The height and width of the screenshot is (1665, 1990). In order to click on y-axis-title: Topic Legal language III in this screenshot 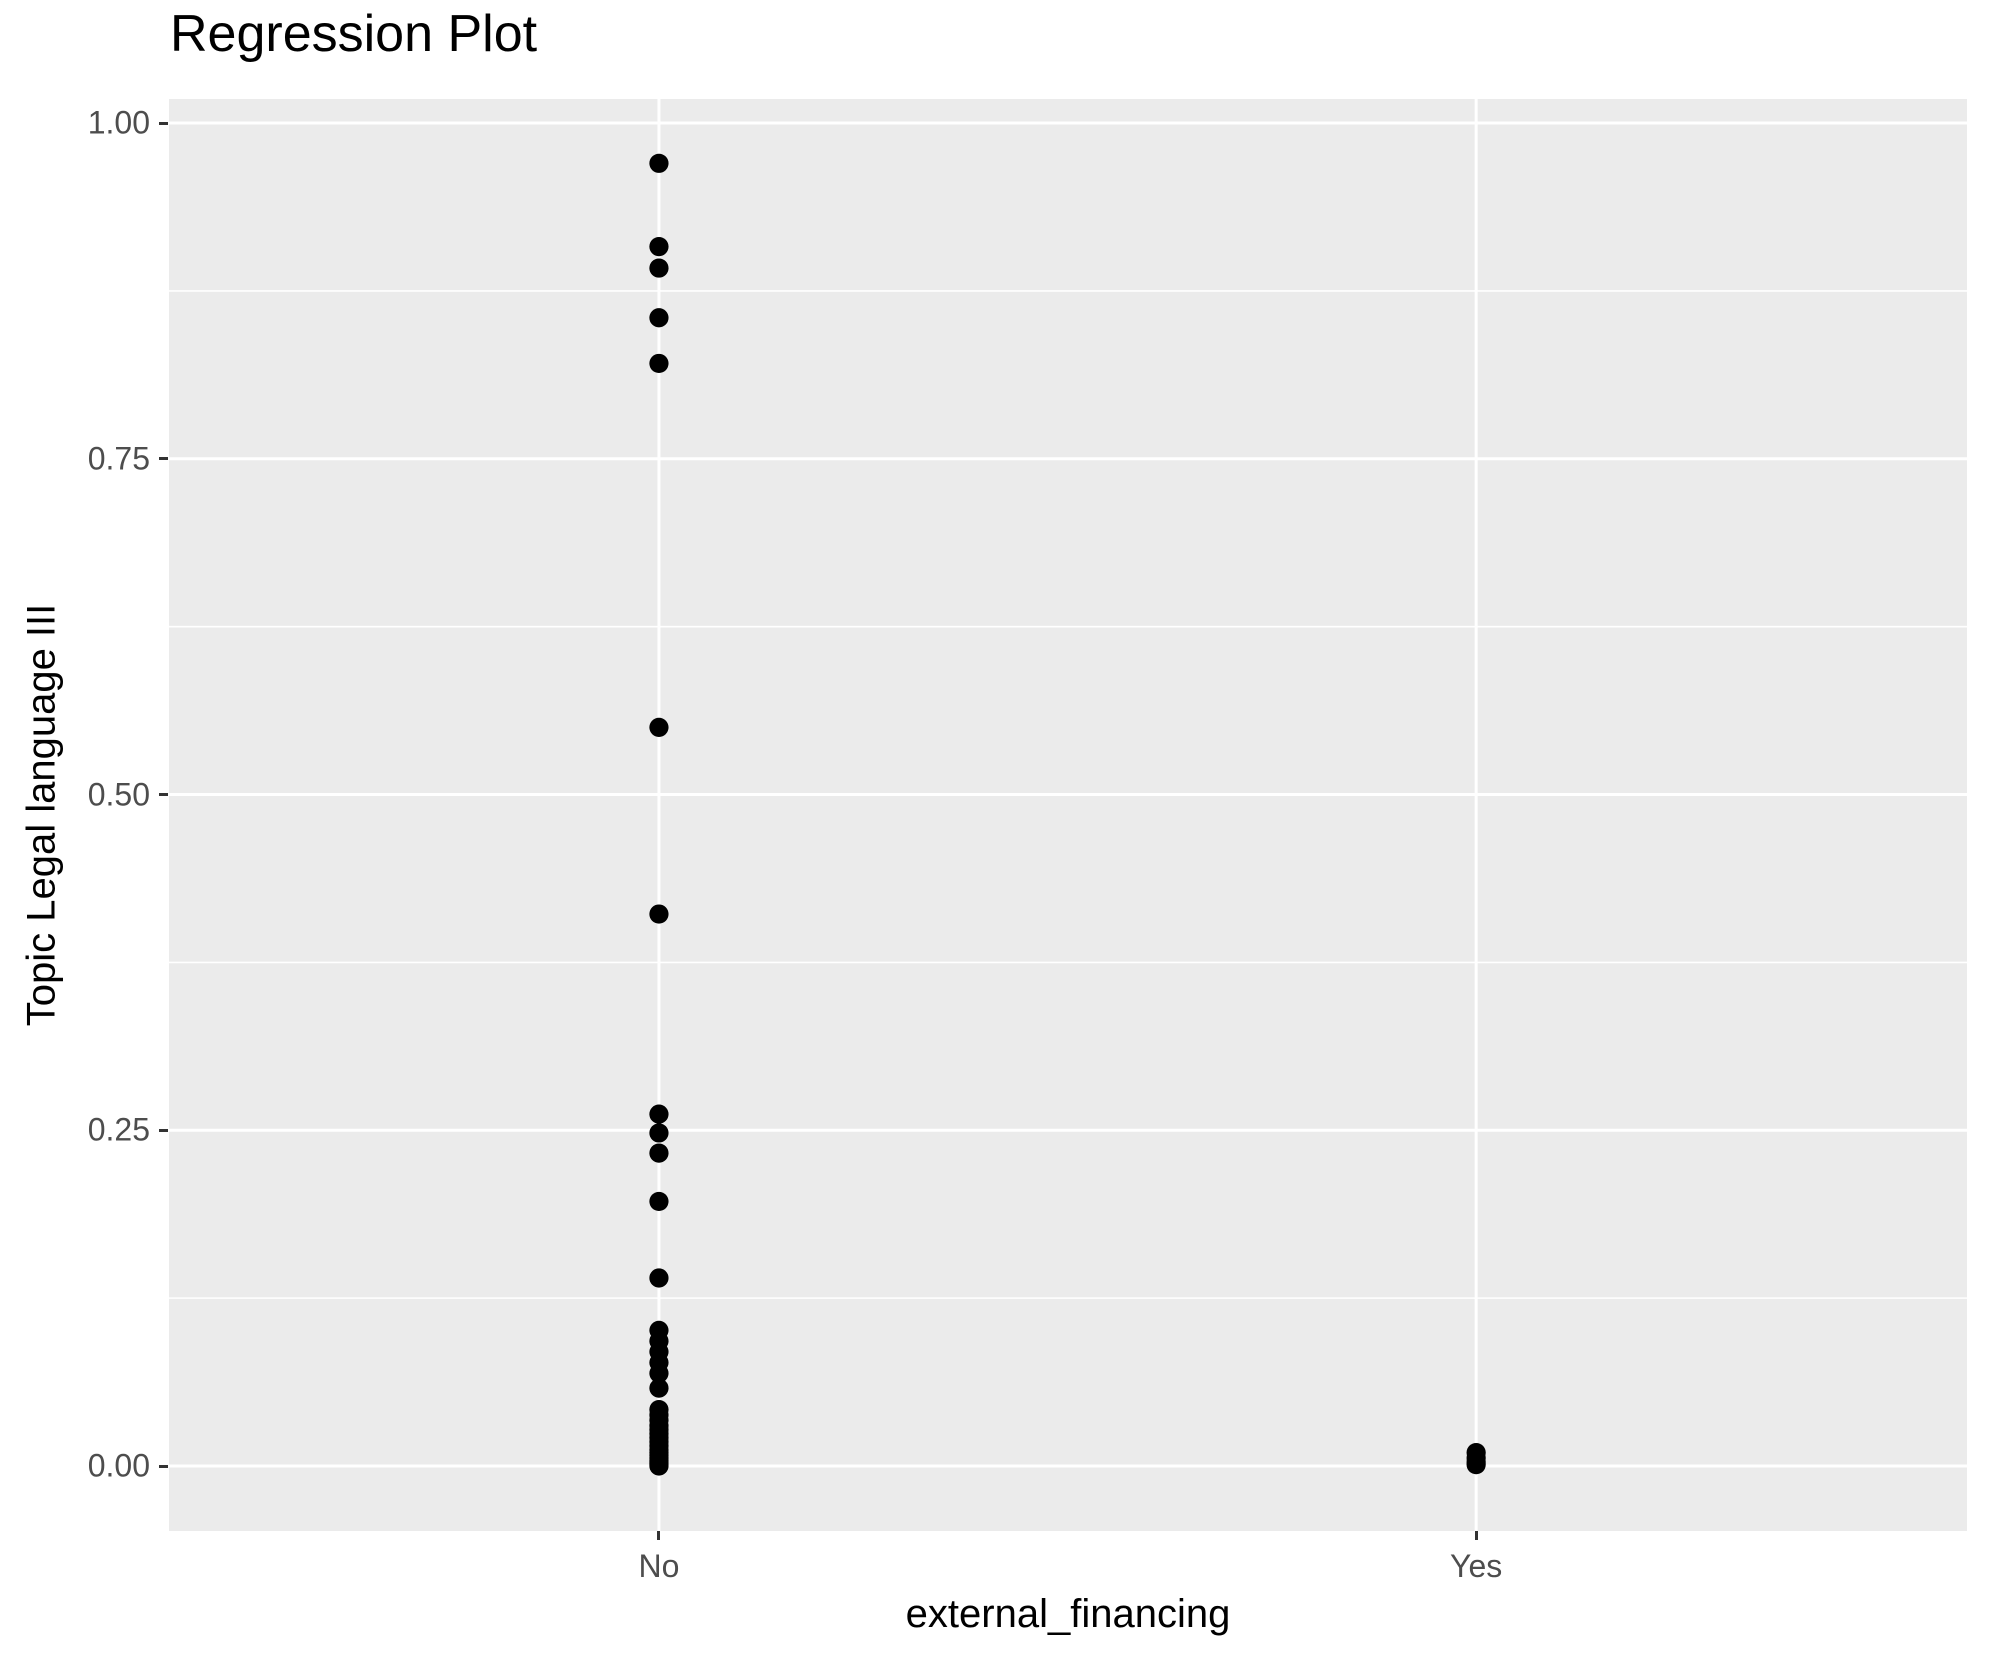, I will do `click(41, 815)`.